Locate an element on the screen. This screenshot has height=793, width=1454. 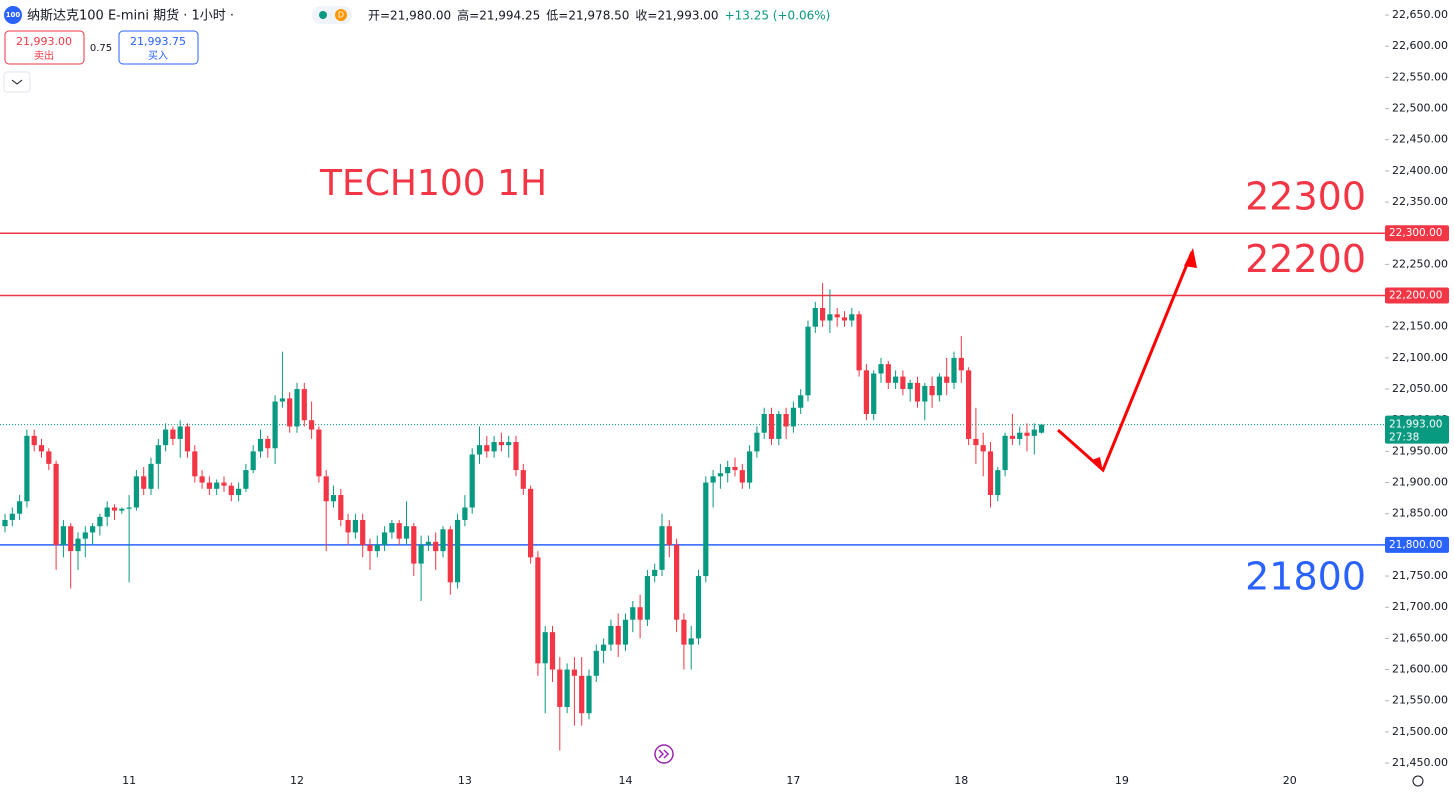
buy-button is located at coordinates (158, 47).